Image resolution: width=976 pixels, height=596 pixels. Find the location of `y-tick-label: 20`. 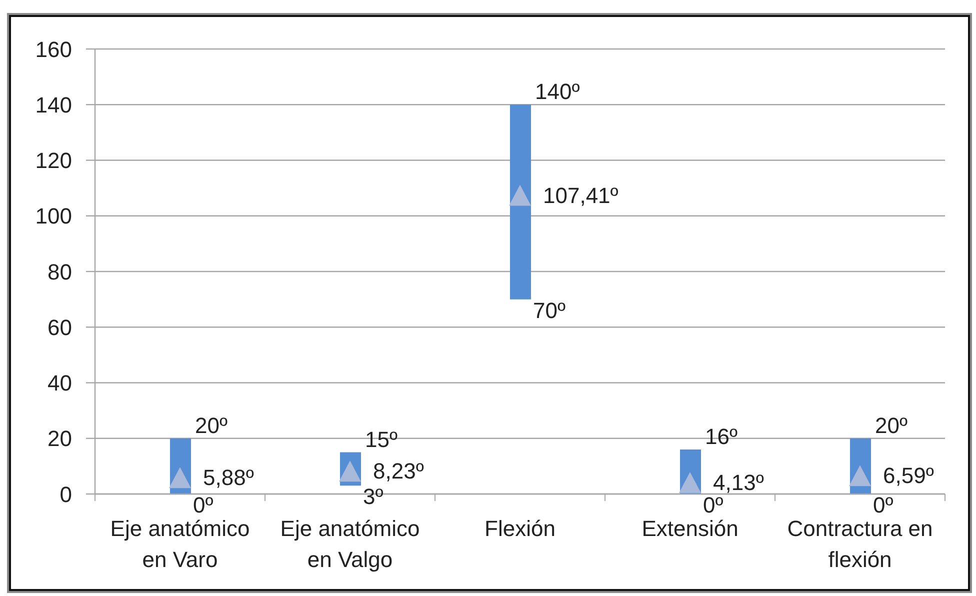

y-tick-label: 20 is located at coordinates (60, 439).